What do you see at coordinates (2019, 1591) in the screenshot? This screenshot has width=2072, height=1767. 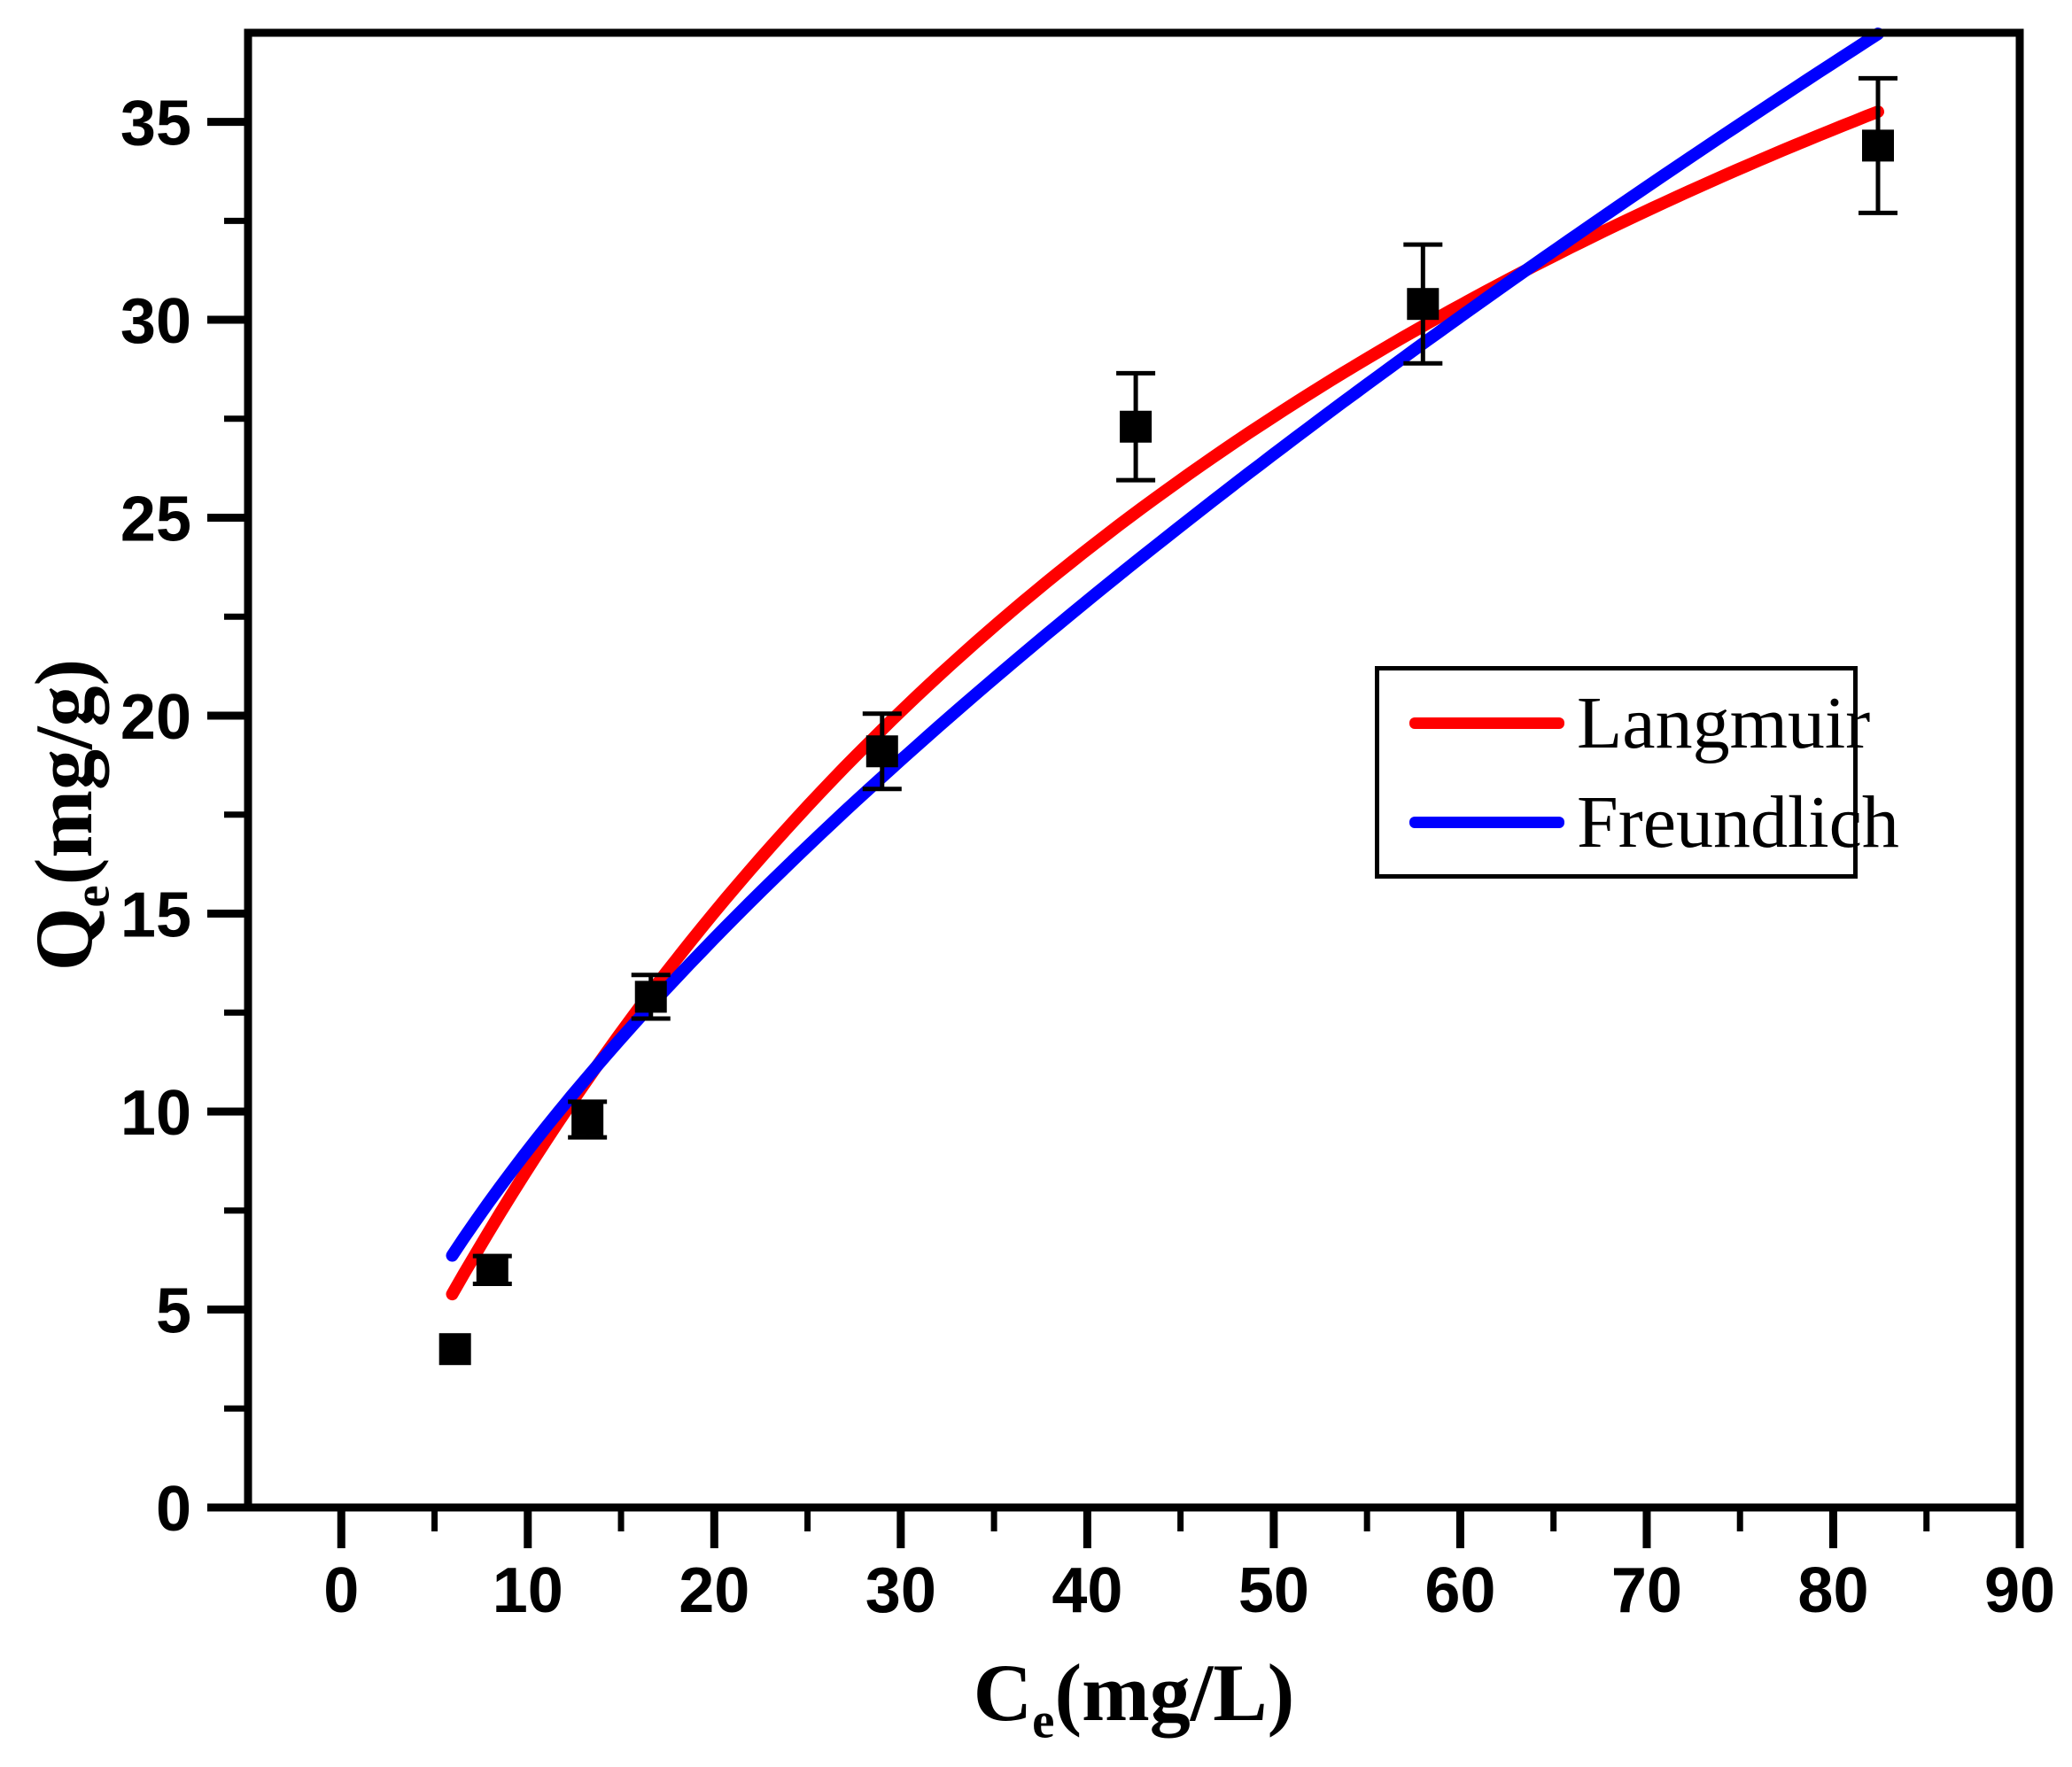 I see `x-tick-label: 90` at bounding box center [2019, 1591].